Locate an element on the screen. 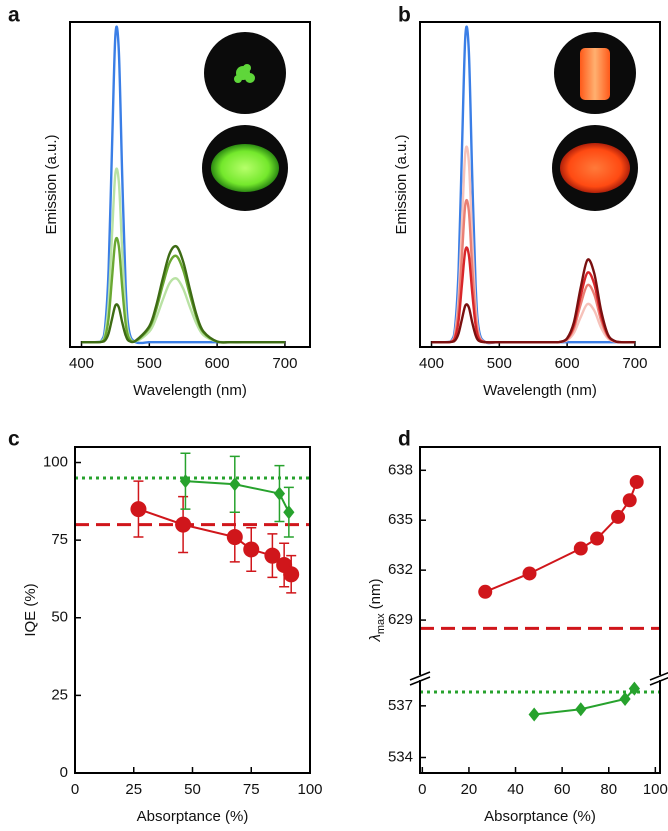 The width and height of the screenshot is (668, 831). green-film is located at coordinates (245, 168).